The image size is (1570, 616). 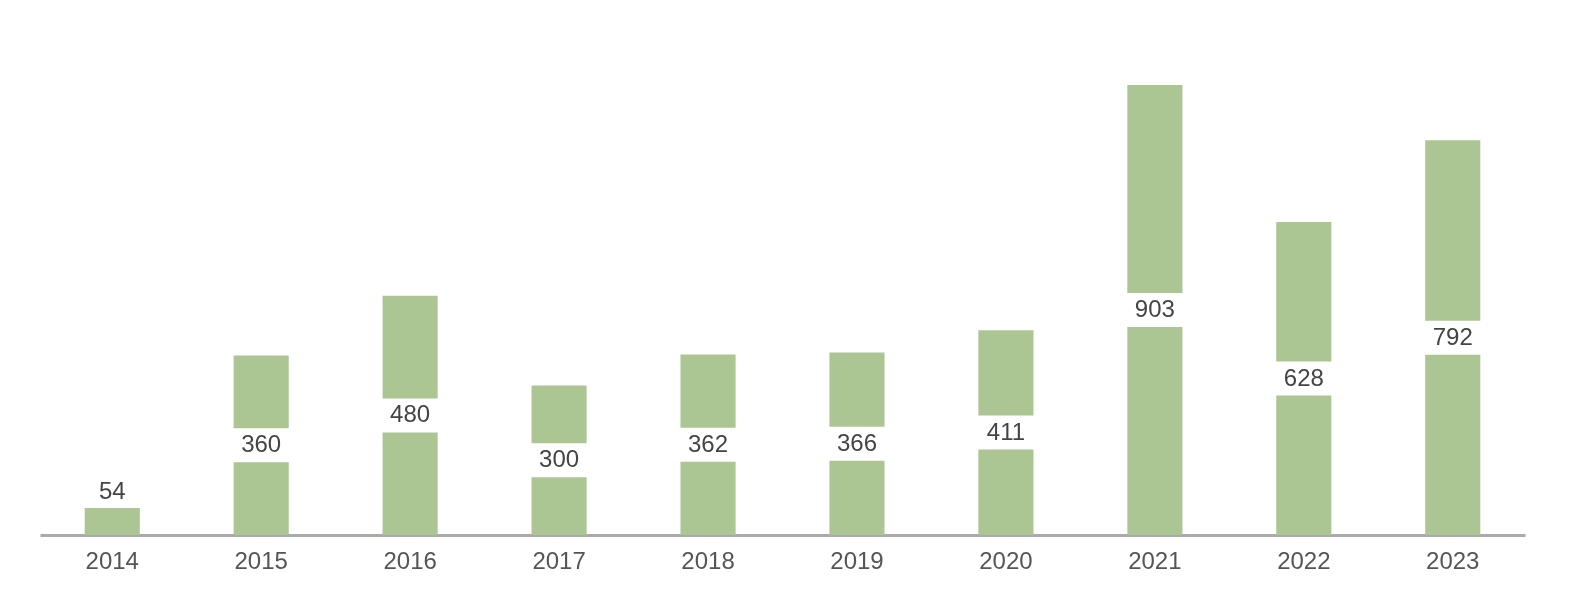 I want to click on data-label: 366, so click(x=856, y=442).